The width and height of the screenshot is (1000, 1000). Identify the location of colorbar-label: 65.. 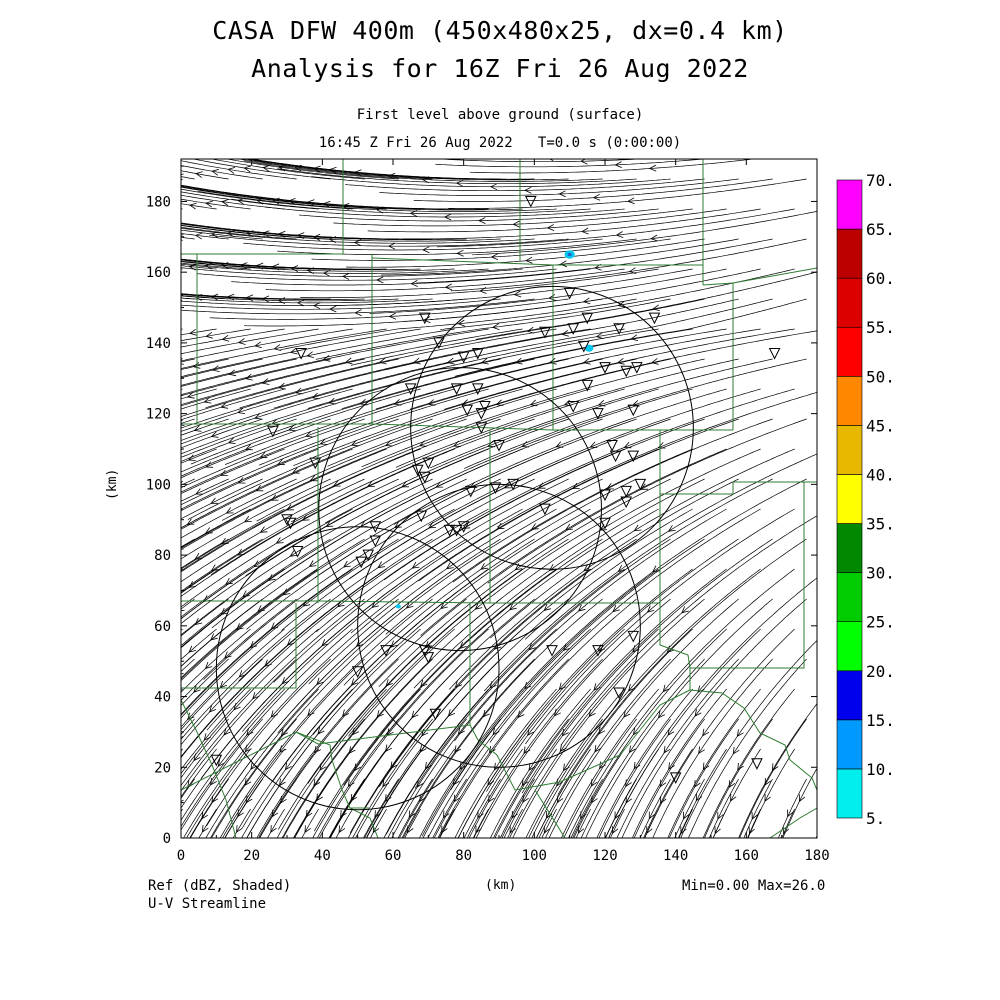
(880, 229).